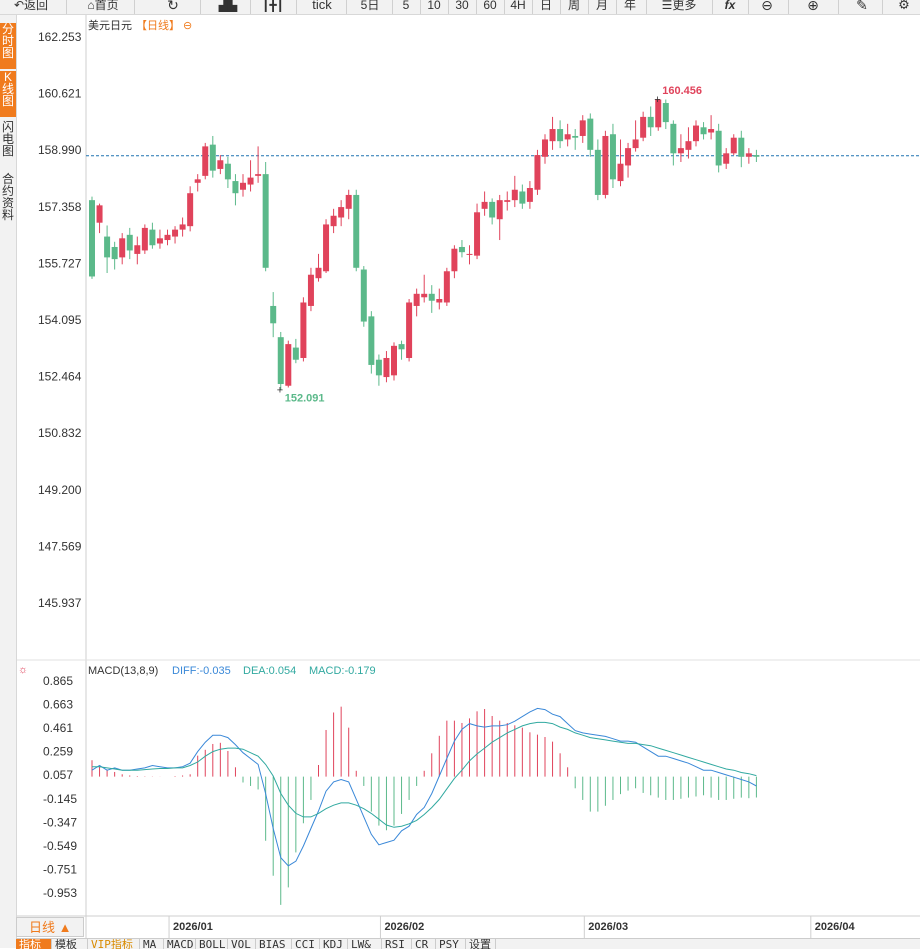 The width and height of the screenshot is (920, 949). Describe the element at coordinates (187, 26) in the screenshot. I see `toggle-circle-icon: ⊖` at that location.